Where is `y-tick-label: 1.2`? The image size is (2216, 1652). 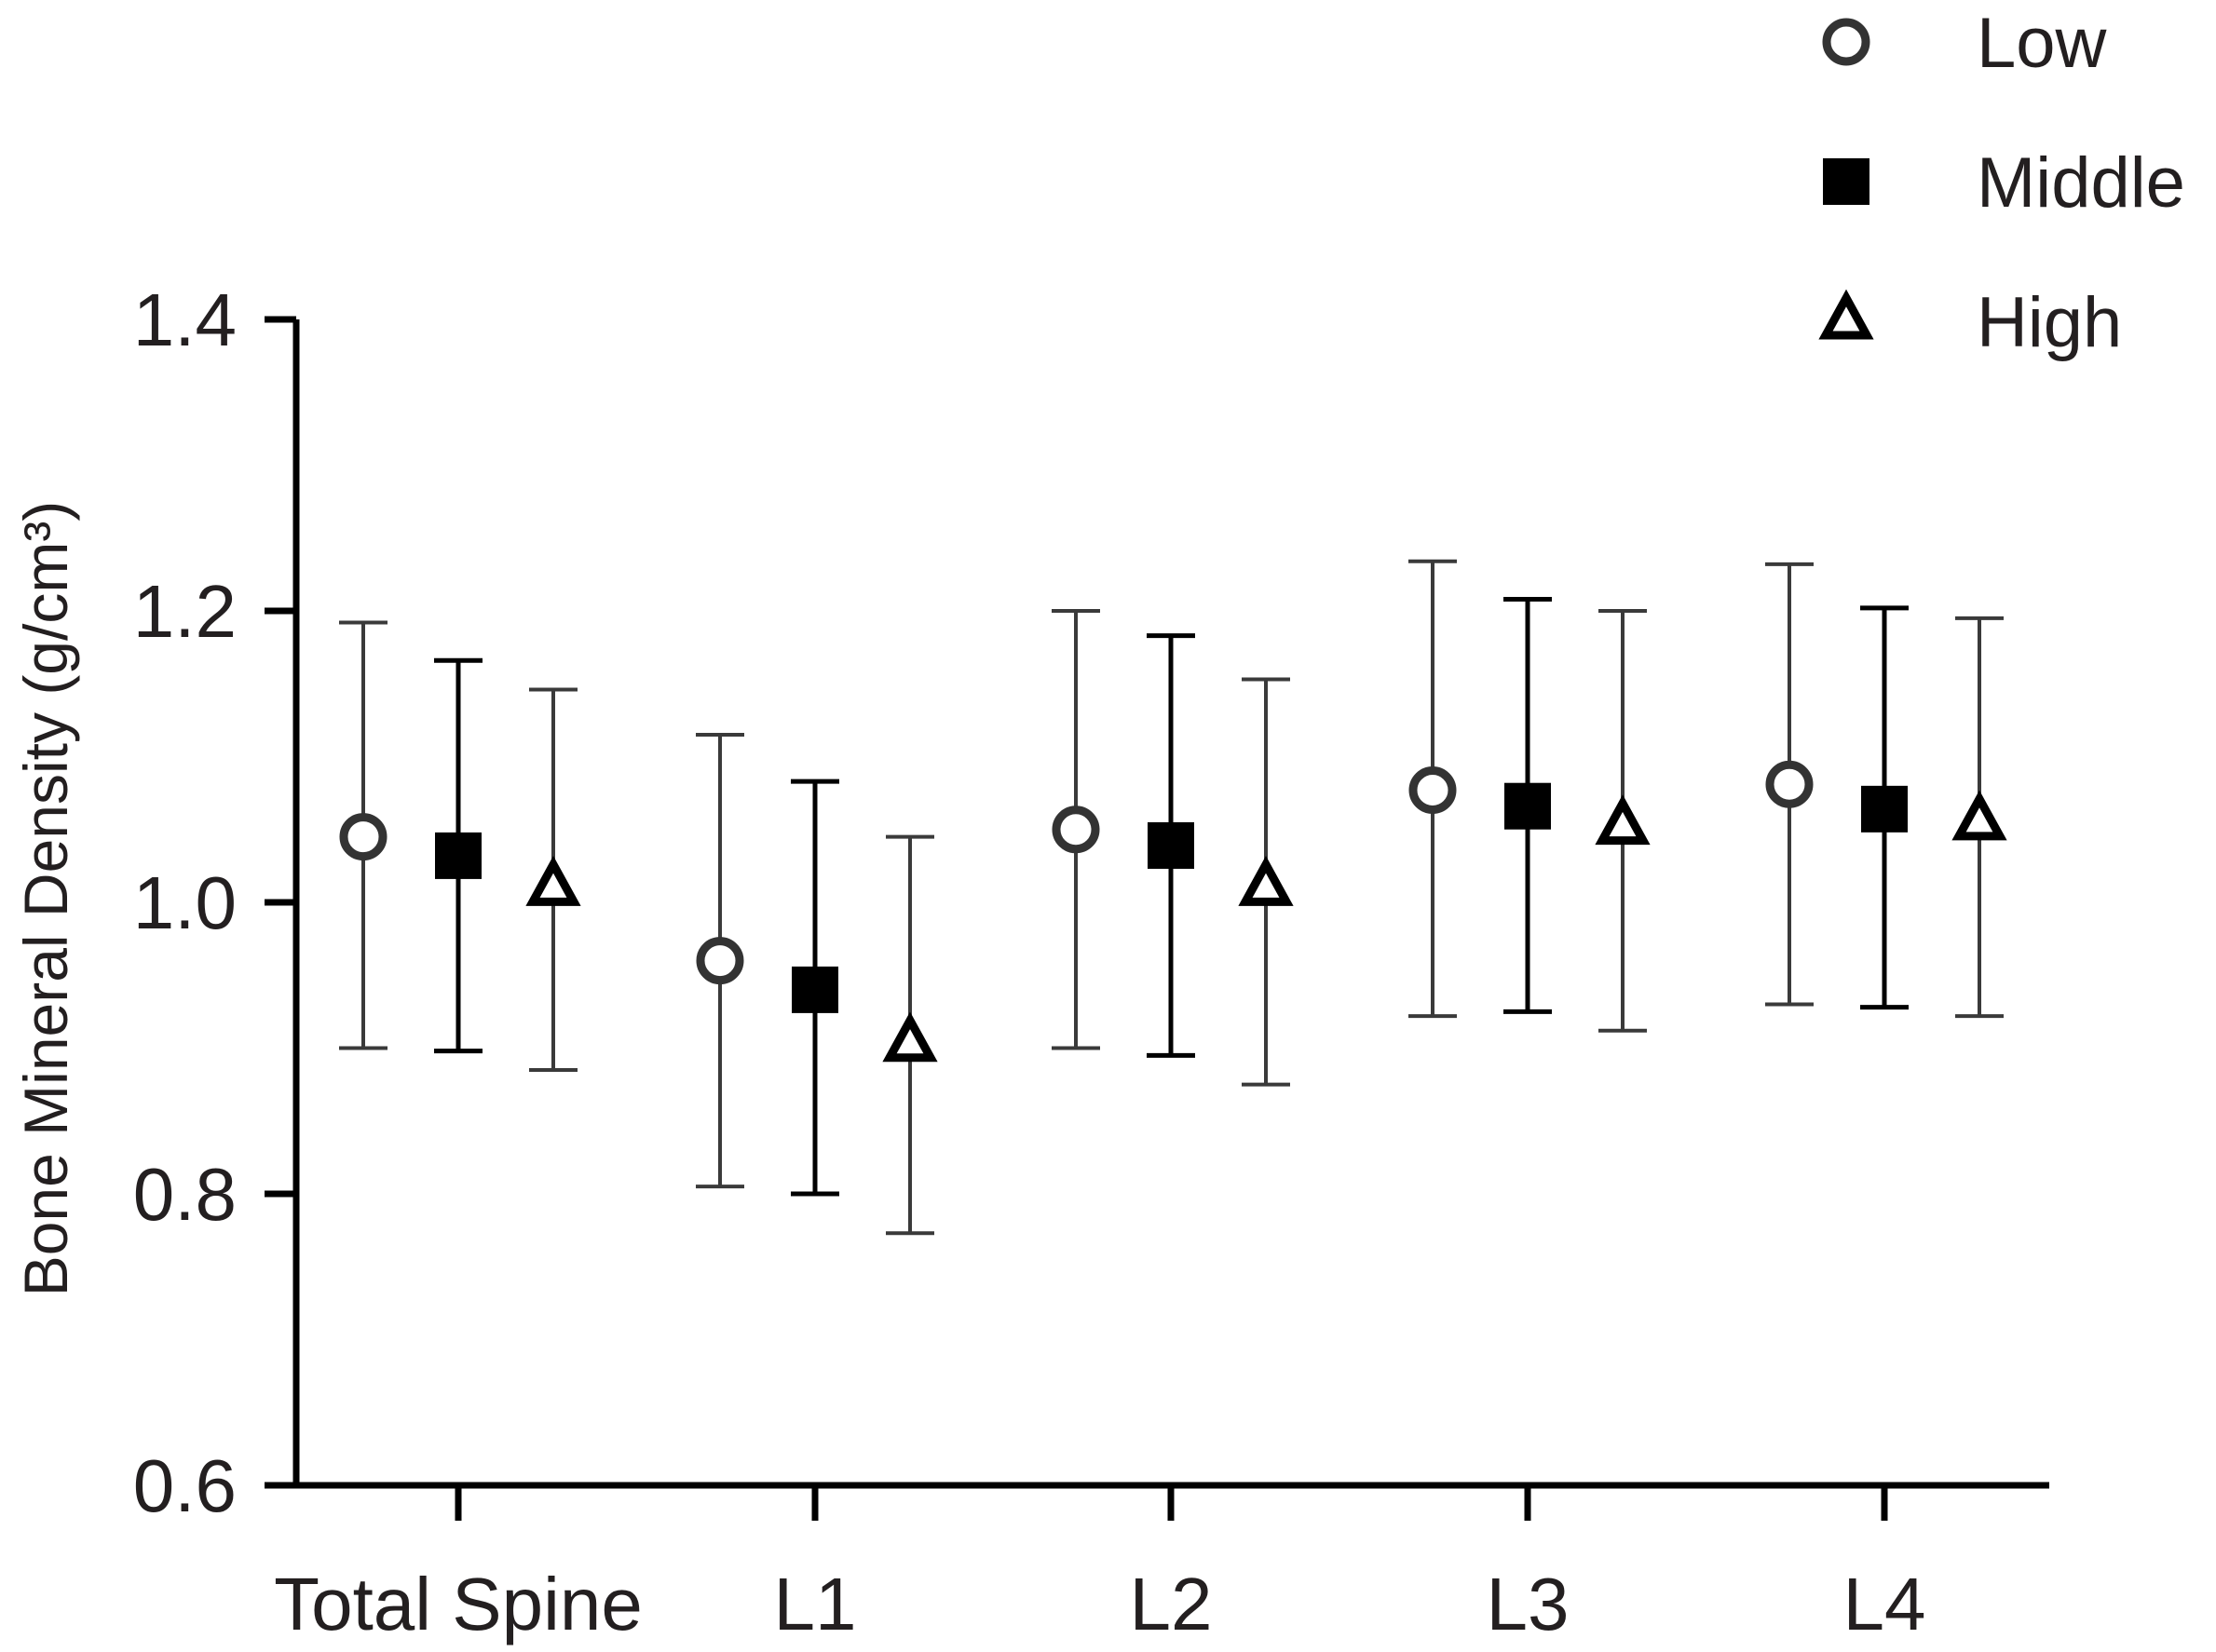 y-tick-label: 1.2 is located at coordinates (185, 611).